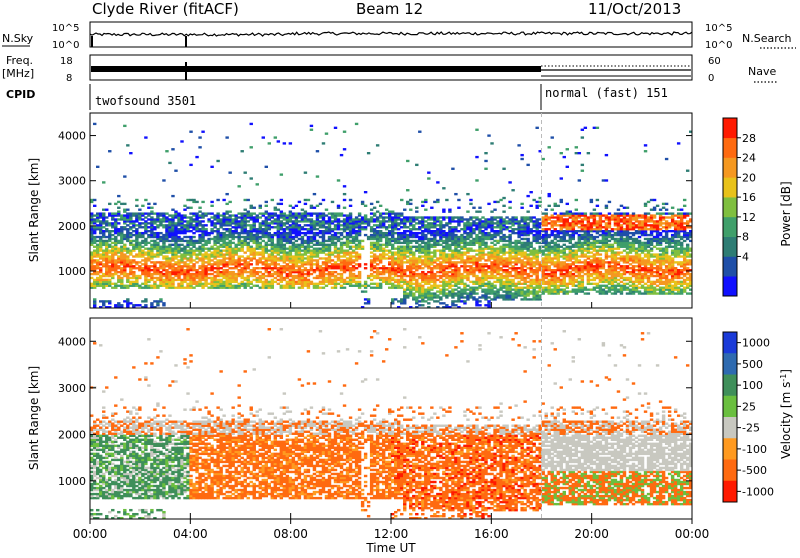 Image resolution: width=800 pixels, height=558 pixels. I want to click on freq-trace, so click(391, 71).